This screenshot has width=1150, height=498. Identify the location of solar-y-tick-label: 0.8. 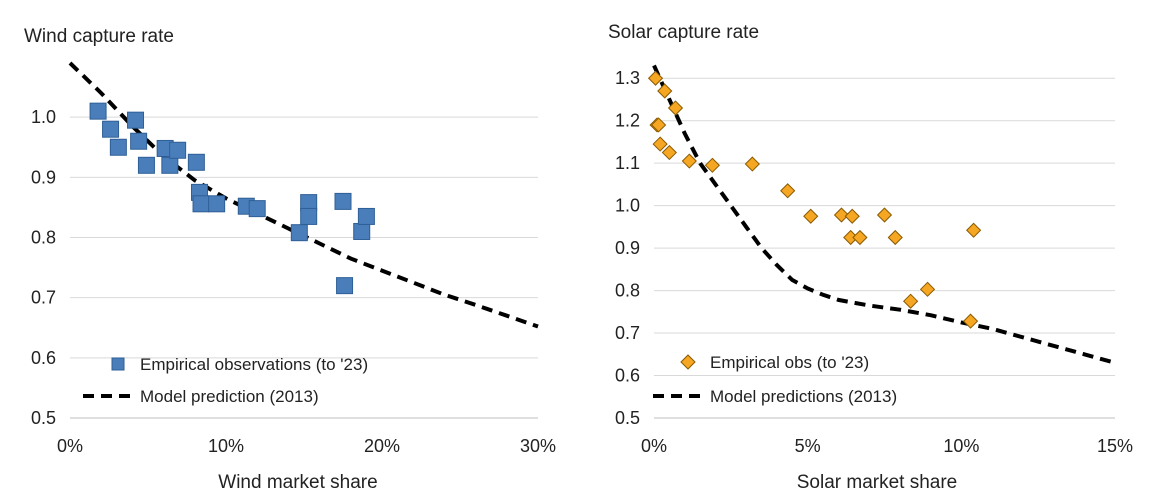
(627, 291).